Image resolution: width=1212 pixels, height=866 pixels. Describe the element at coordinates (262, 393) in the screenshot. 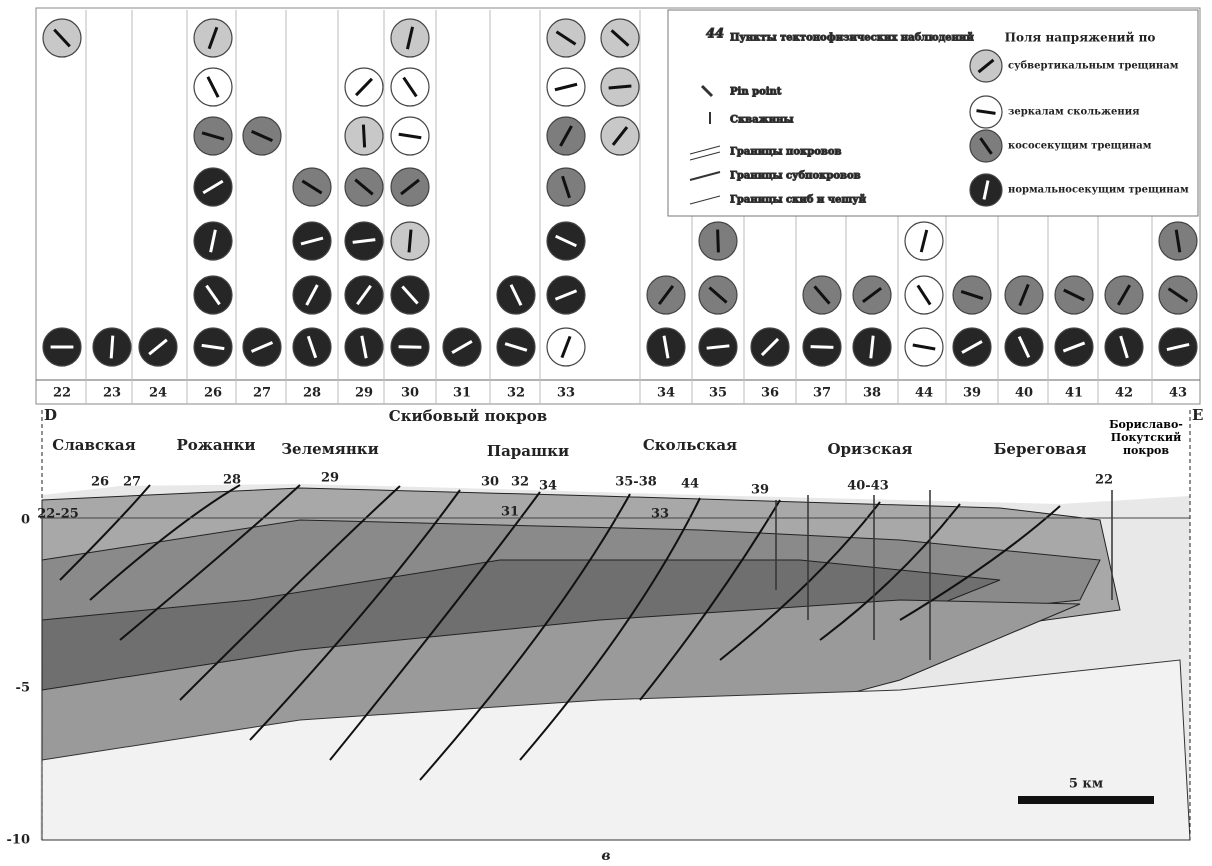

I see `column-label: 27` at that location.